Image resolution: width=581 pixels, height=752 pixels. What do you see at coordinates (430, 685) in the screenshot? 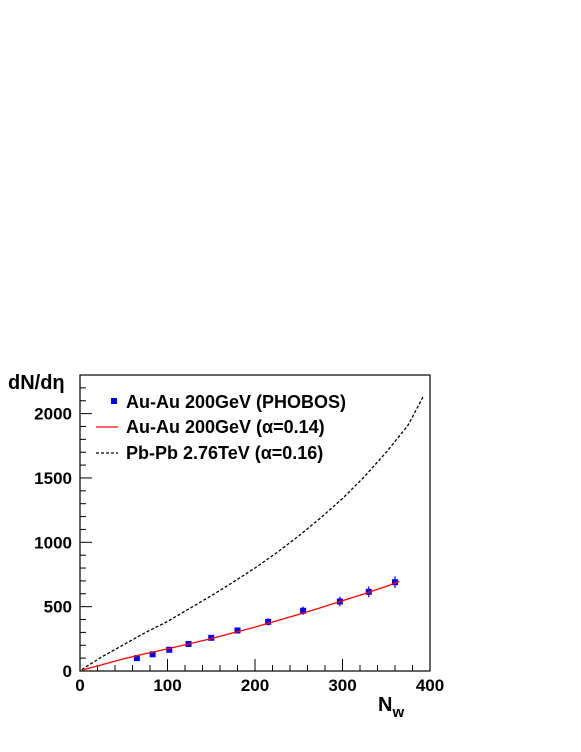
I see `x-tick-label: 400` at bounding box center [430, 685].